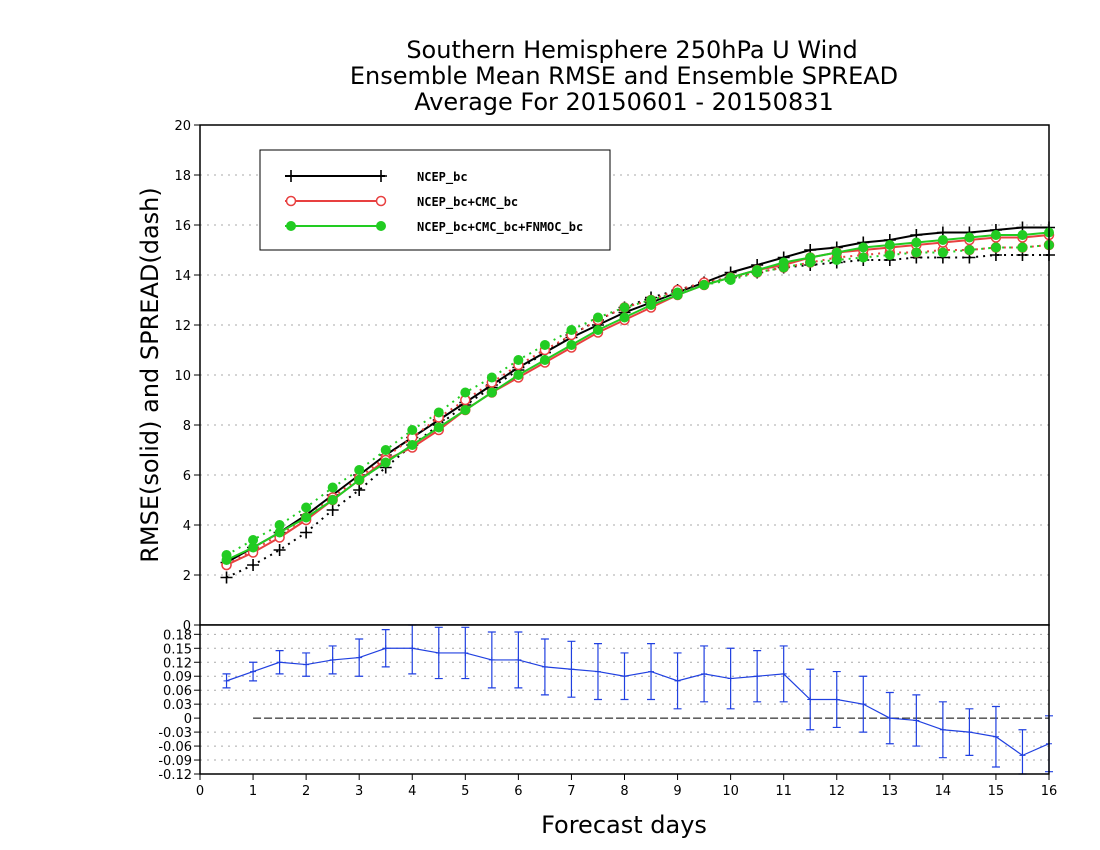 The height and width of the screenshot is (850, 1100). I want to click on x-tick-label: 0, so click(200, 791).